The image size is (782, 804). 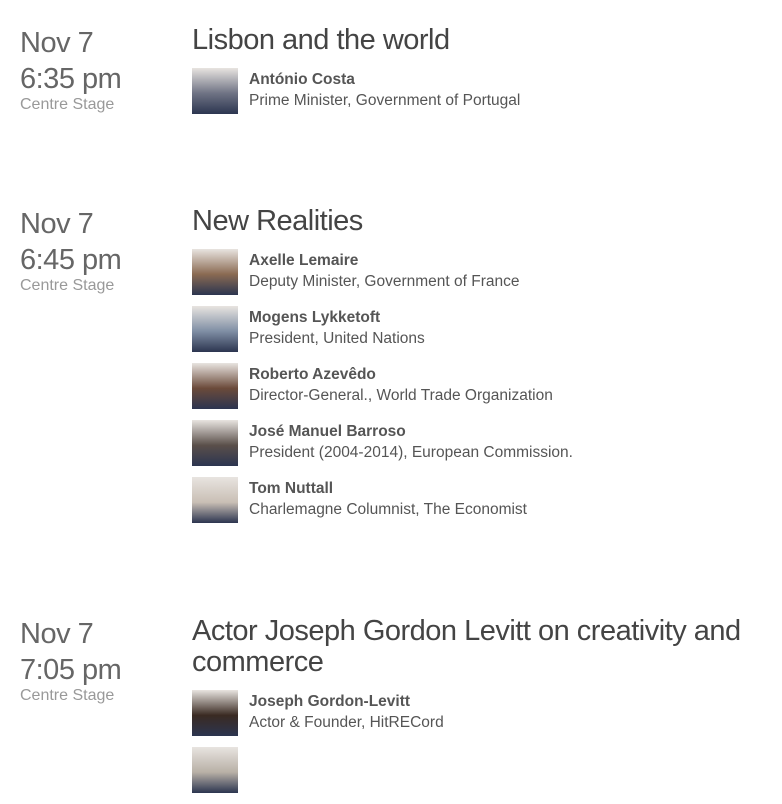 I want to click on speaker-name: José Manuel Barroso, so click(x=327, y=431).